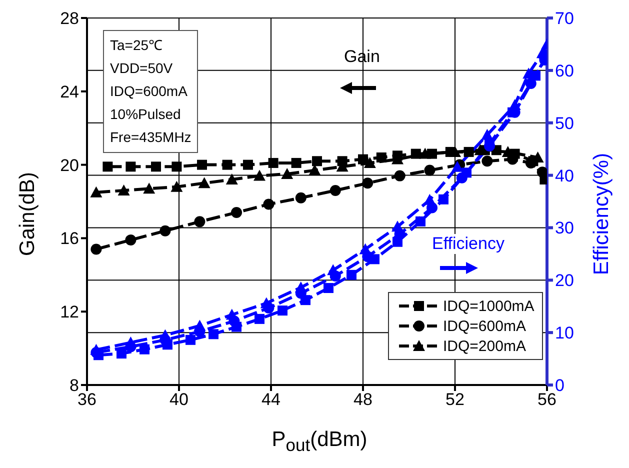 This screenshot has width=629, height=468. What do you see at coordinates (363, 400) in the screenshot?
I see `x-tick-label: 48` at bounding box center [363, 400].